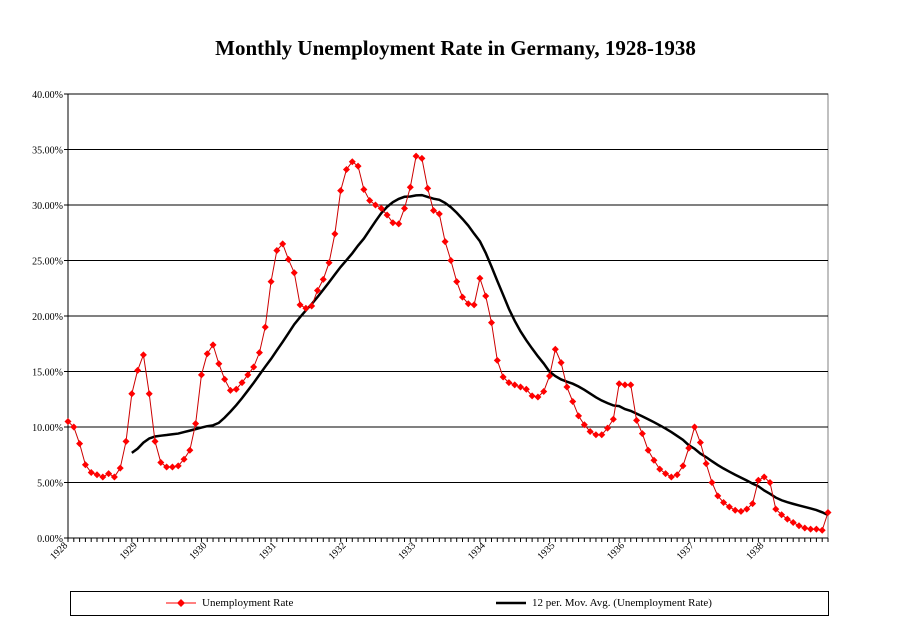 Image resolution: width=911 pixels, height=623 pixels. What do you see at coordinates (616, 551) in the screenshot?
I see `x-tick-label: 1936` at bounding box center [616, 551].